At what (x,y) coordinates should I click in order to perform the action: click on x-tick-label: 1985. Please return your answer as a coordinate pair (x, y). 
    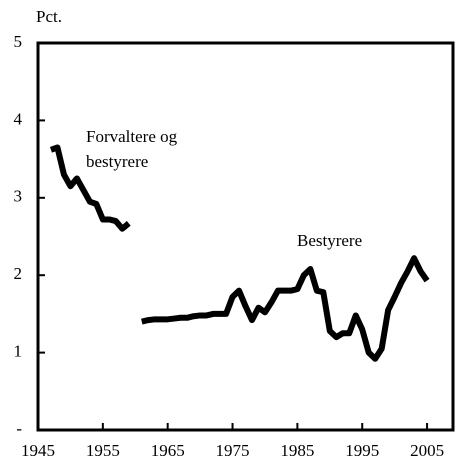
    Looking at the image, I should click on (297, 450).